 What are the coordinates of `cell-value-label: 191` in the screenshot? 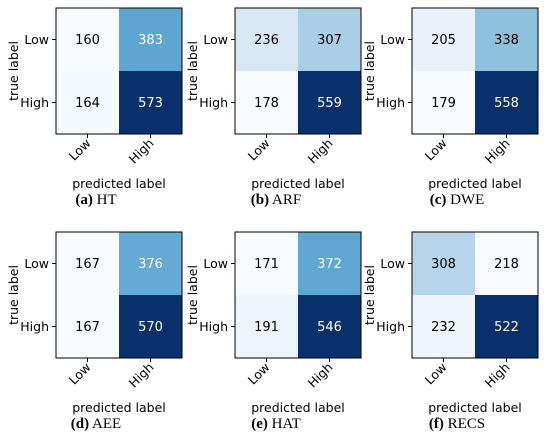 It's located at (266, 327).